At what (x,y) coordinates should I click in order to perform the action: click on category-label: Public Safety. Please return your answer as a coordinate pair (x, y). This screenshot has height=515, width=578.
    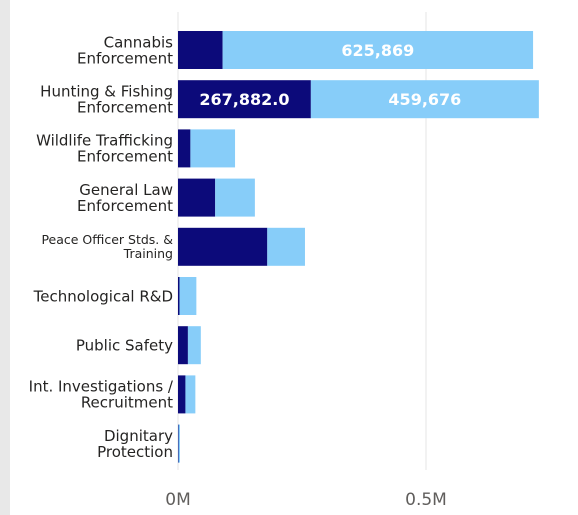
    Looking at the image, I should click on (124, 345).